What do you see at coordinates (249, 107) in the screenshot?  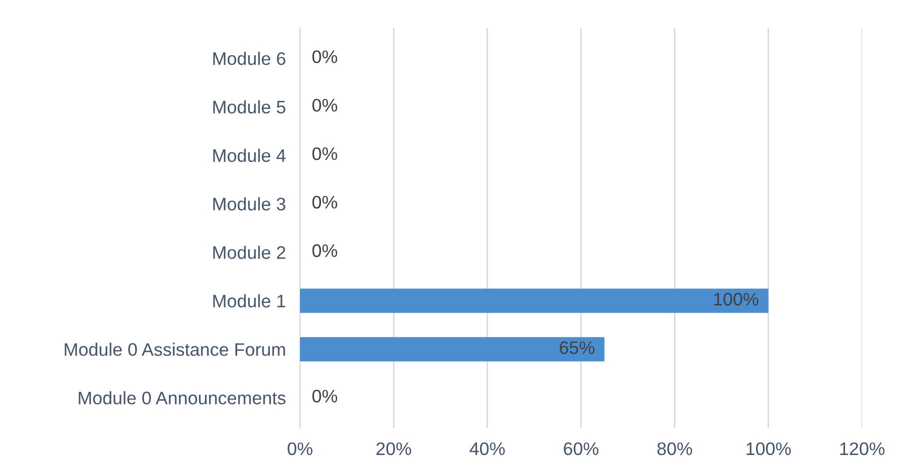 I see `y-tick-label: Module 5` at bounding box center [249, 107].